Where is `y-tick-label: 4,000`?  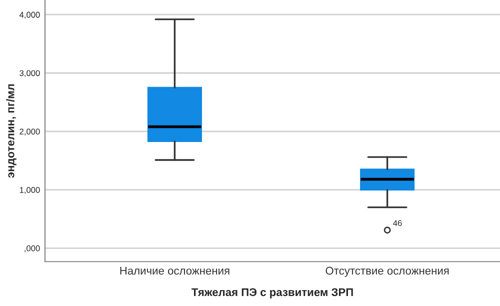 y-tick-label: 4,000 is located at coordinates (29, 15).